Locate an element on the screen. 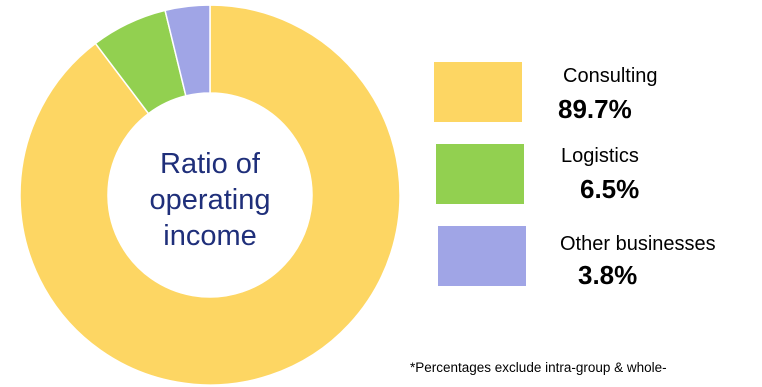 The width and height of the screenshot is (762, 387). legend-label-consulting: Consulting is located at coordinates (610, 76).